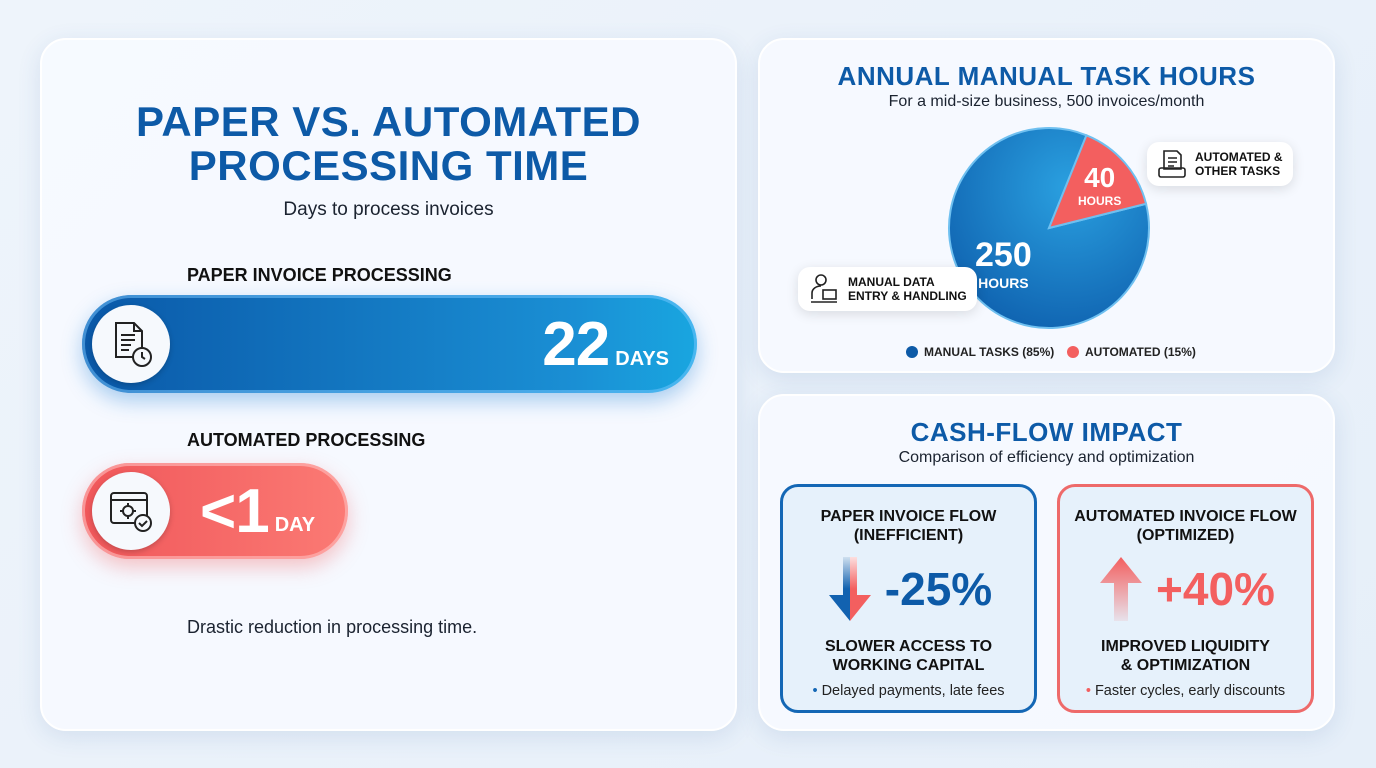  I want to click on cash-title: CASH-FLOW IMPACT, so click(1046, 432).